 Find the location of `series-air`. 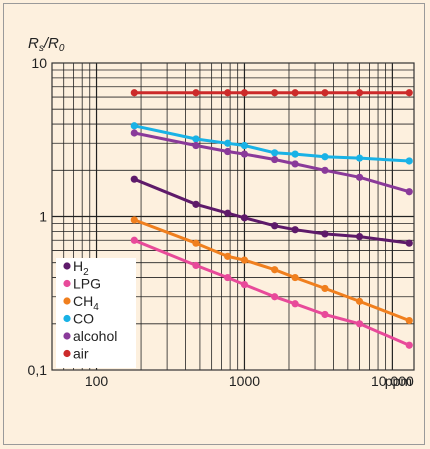

series-air is located at coordinates (271, 93).